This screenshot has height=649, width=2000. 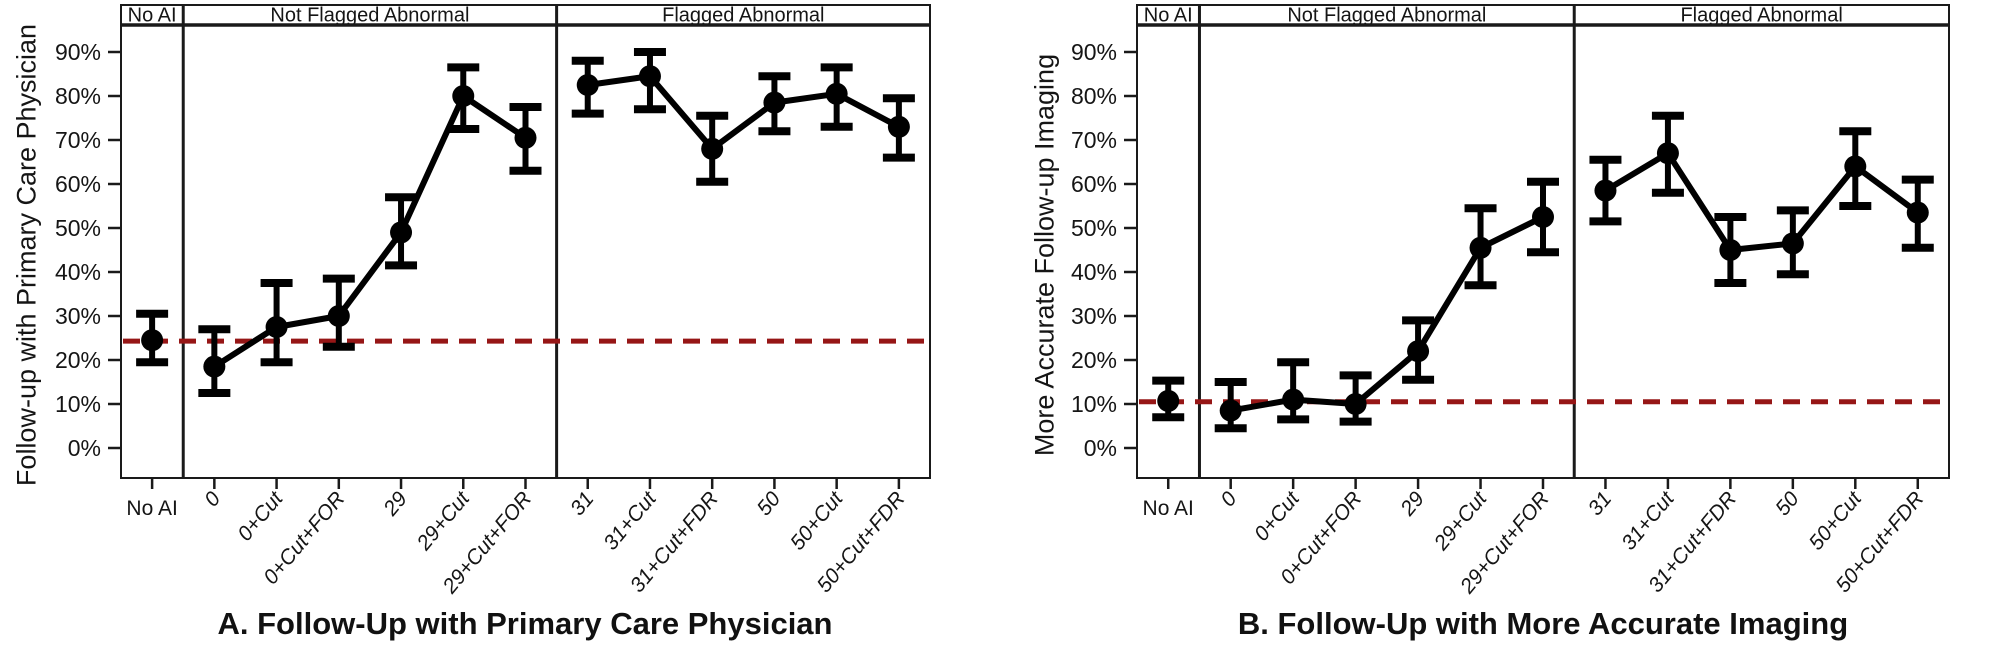 What do you see at coordinates (1044, 255) in the screenshot?
I see `panel-b-y-axis-label: More Accurate Follow-up Imaging` at bounding box center [1044, 255].